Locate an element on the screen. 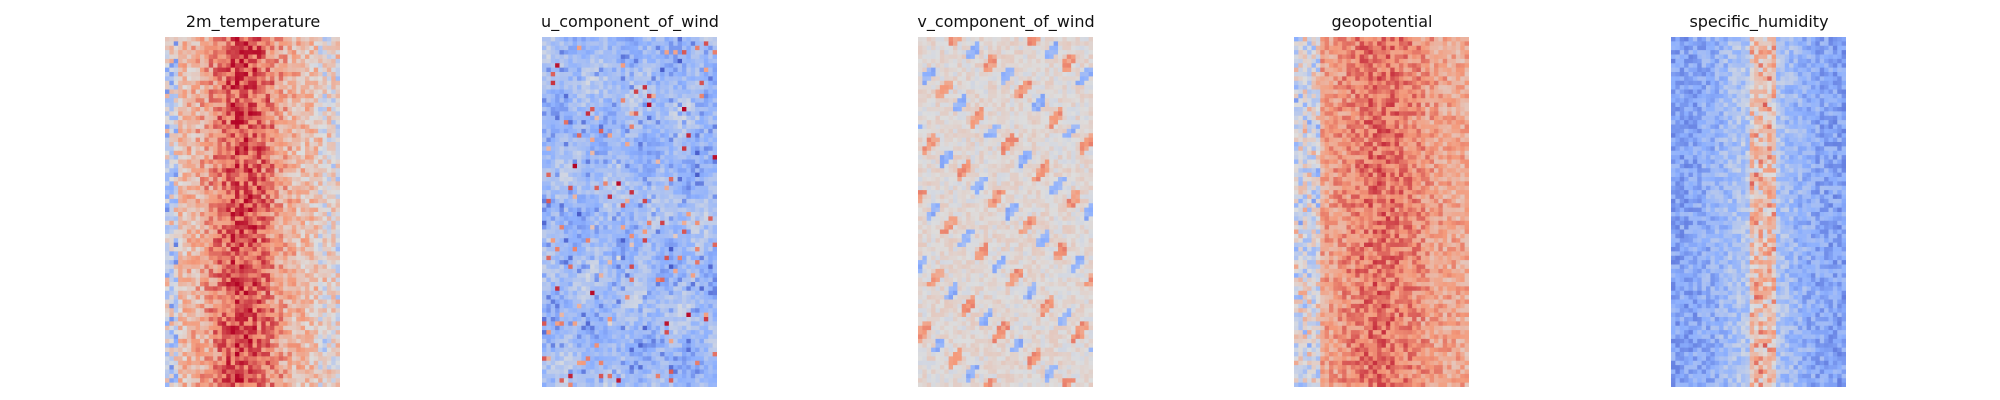 The height and width of the screenshot is (400, 2000). panel-title-geopotential: geopotential is located at coordinates (1382, 21).